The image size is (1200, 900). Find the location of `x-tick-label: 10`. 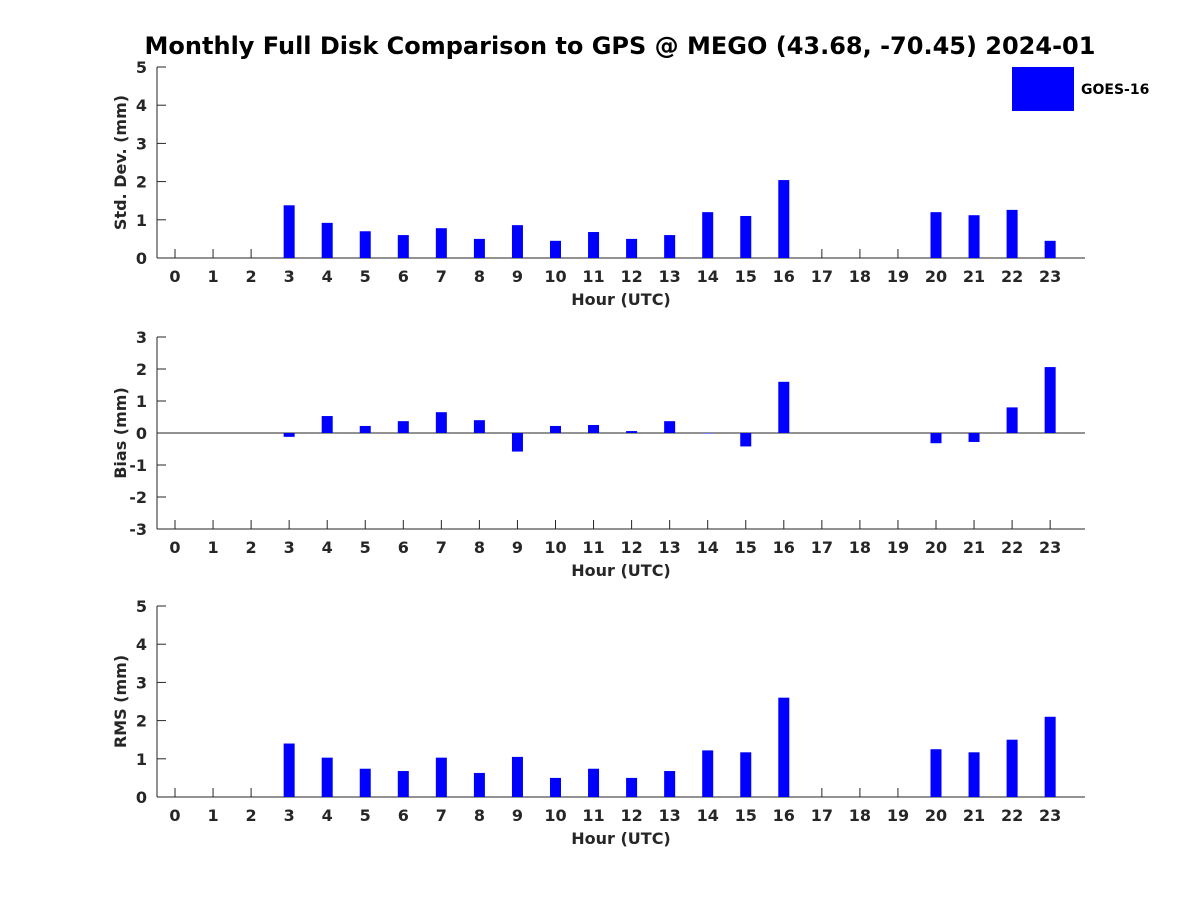

x-tick-label: 10 is located at coordinates (555, 276).